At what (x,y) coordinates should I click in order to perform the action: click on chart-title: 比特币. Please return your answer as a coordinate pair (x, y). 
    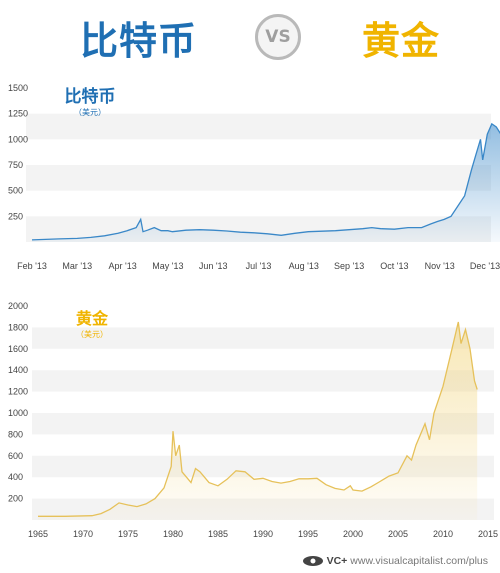
    Looking at the image, I should click on (90, 96).